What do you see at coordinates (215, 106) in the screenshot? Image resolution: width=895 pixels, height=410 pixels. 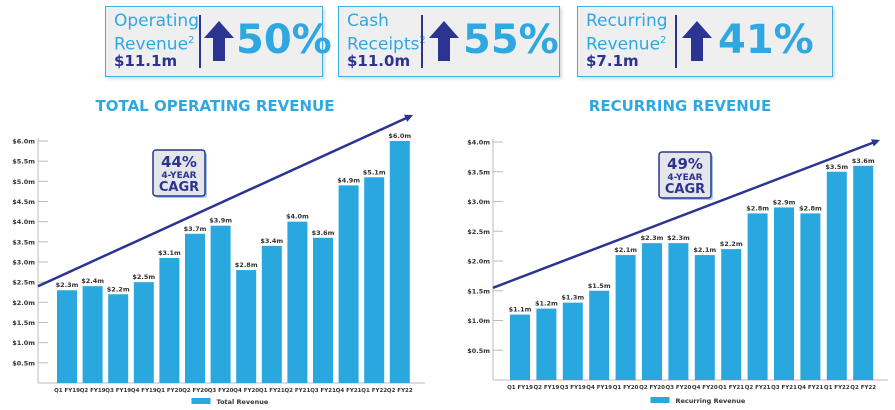 I see `chart-title-total-operating-revenue: TOTAL OPERATING REVENUE` at bounding box center [215, 106].